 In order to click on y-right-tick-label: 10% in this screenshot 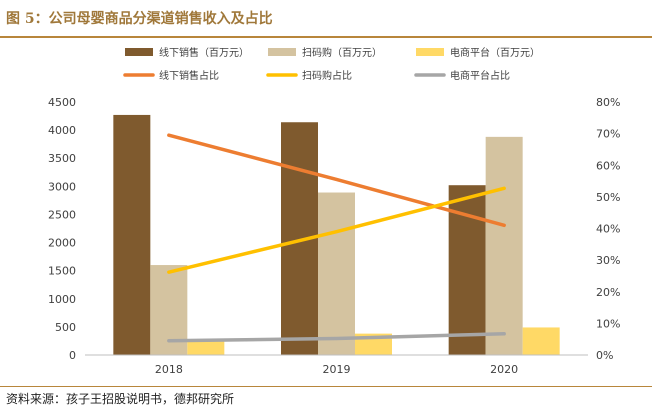, I will do `click(608, 323)`.